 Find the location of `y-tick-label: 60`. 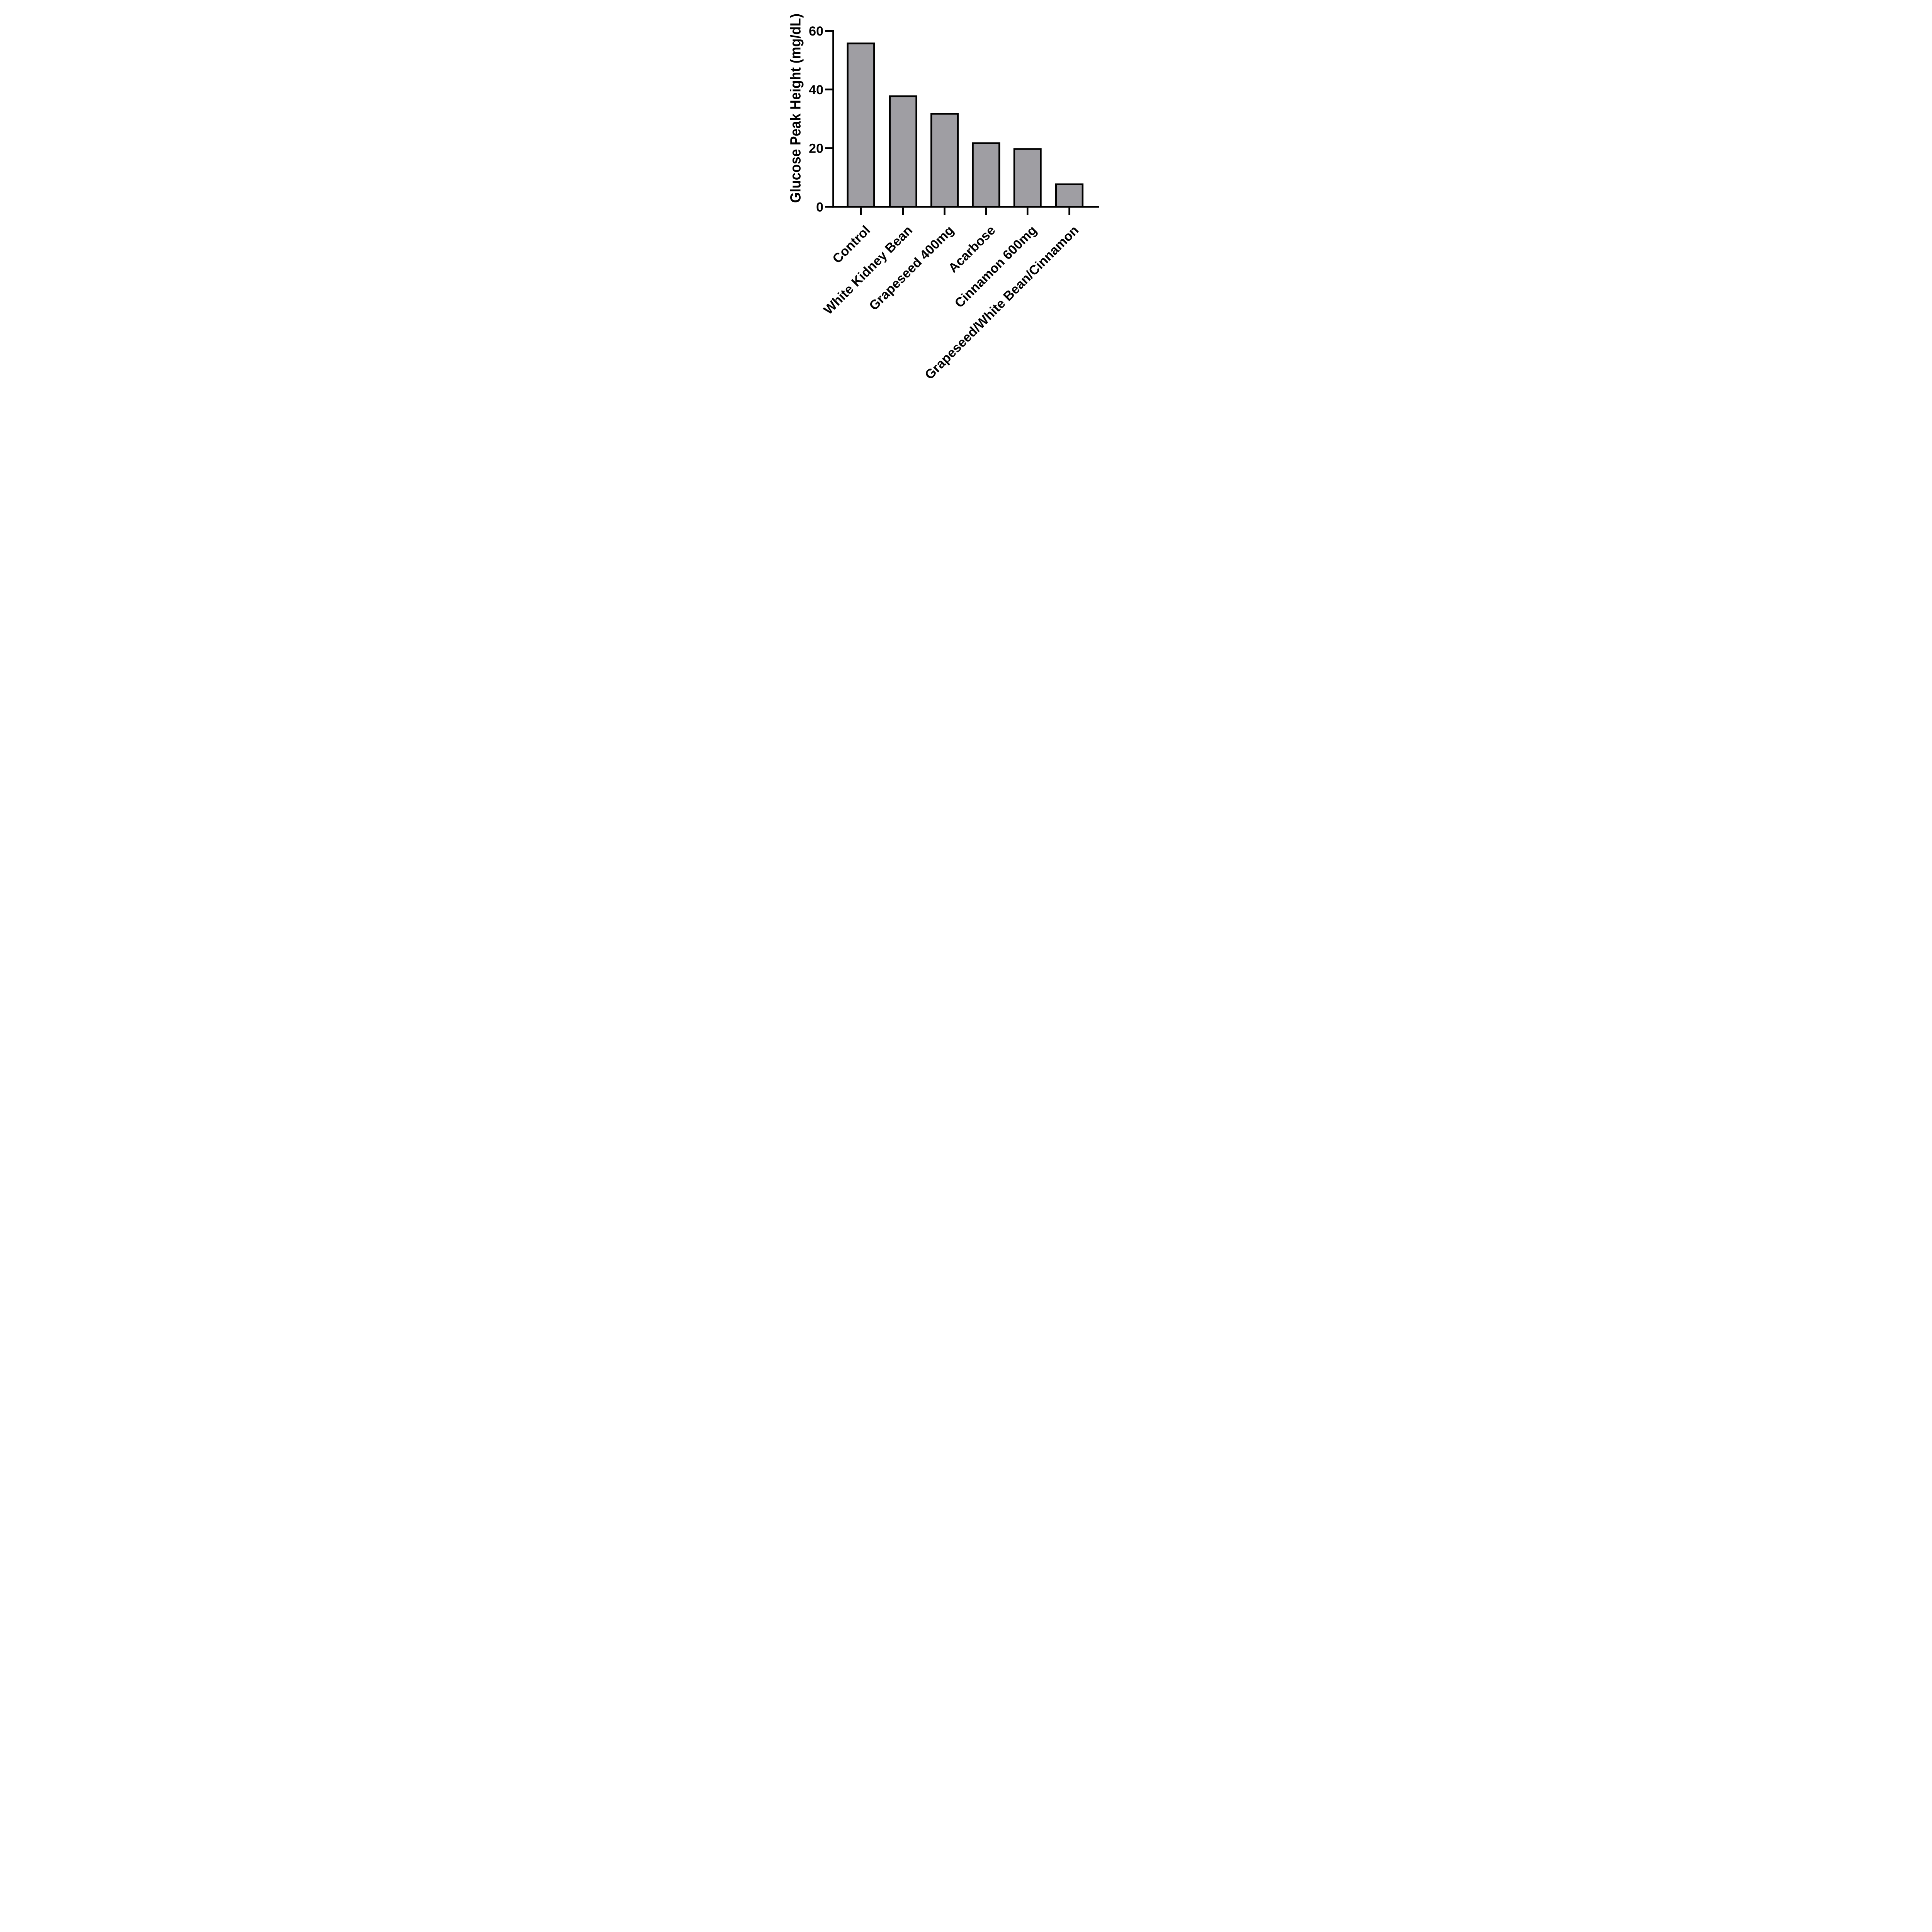

y-tick-label: 60 is located at coordinates (816, 31).